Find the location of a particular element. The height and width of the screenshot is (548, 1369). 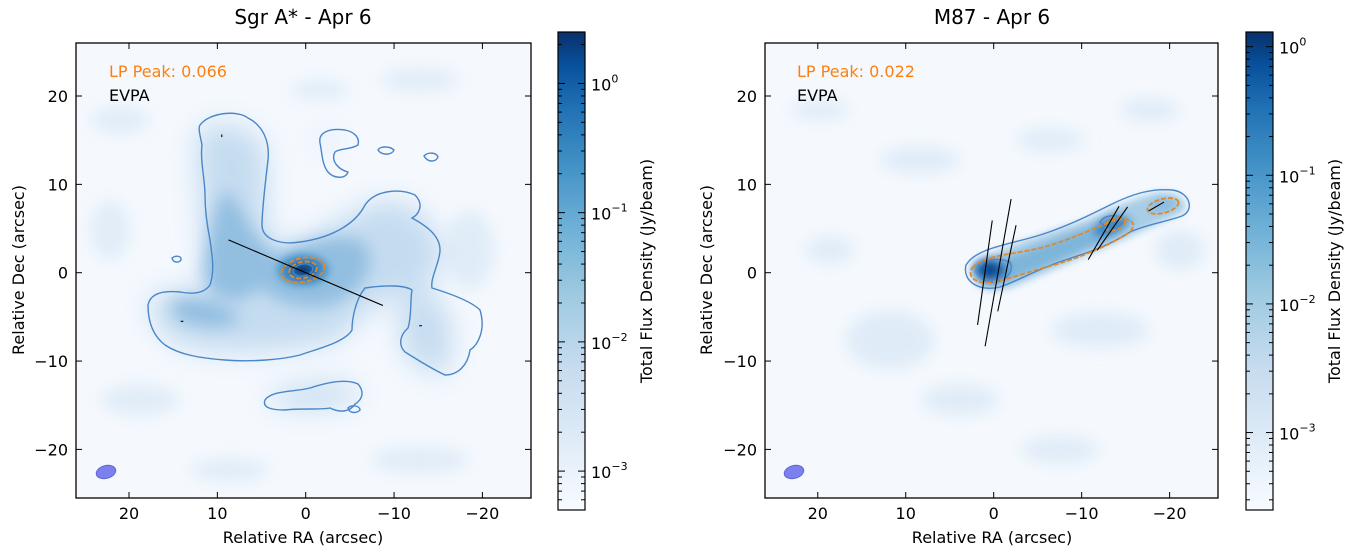

plot-title: M87 - Apr 6 is located at coordinates (992, 17).